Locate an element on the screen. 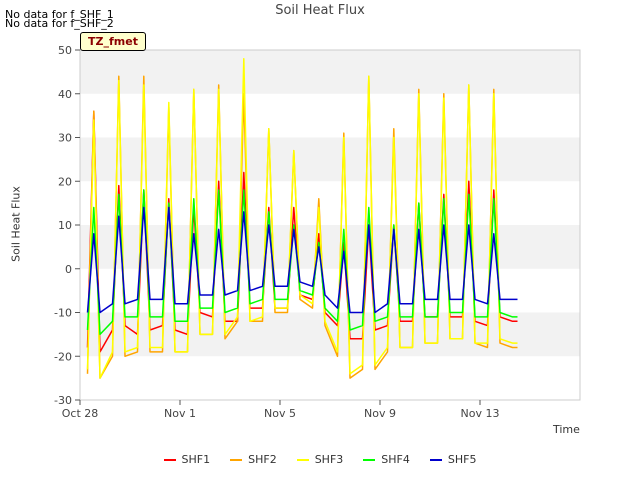  y-axis-ticks: -30 -20 -10 0 10 20 30 40 50 is located at coordinates (67, 225).